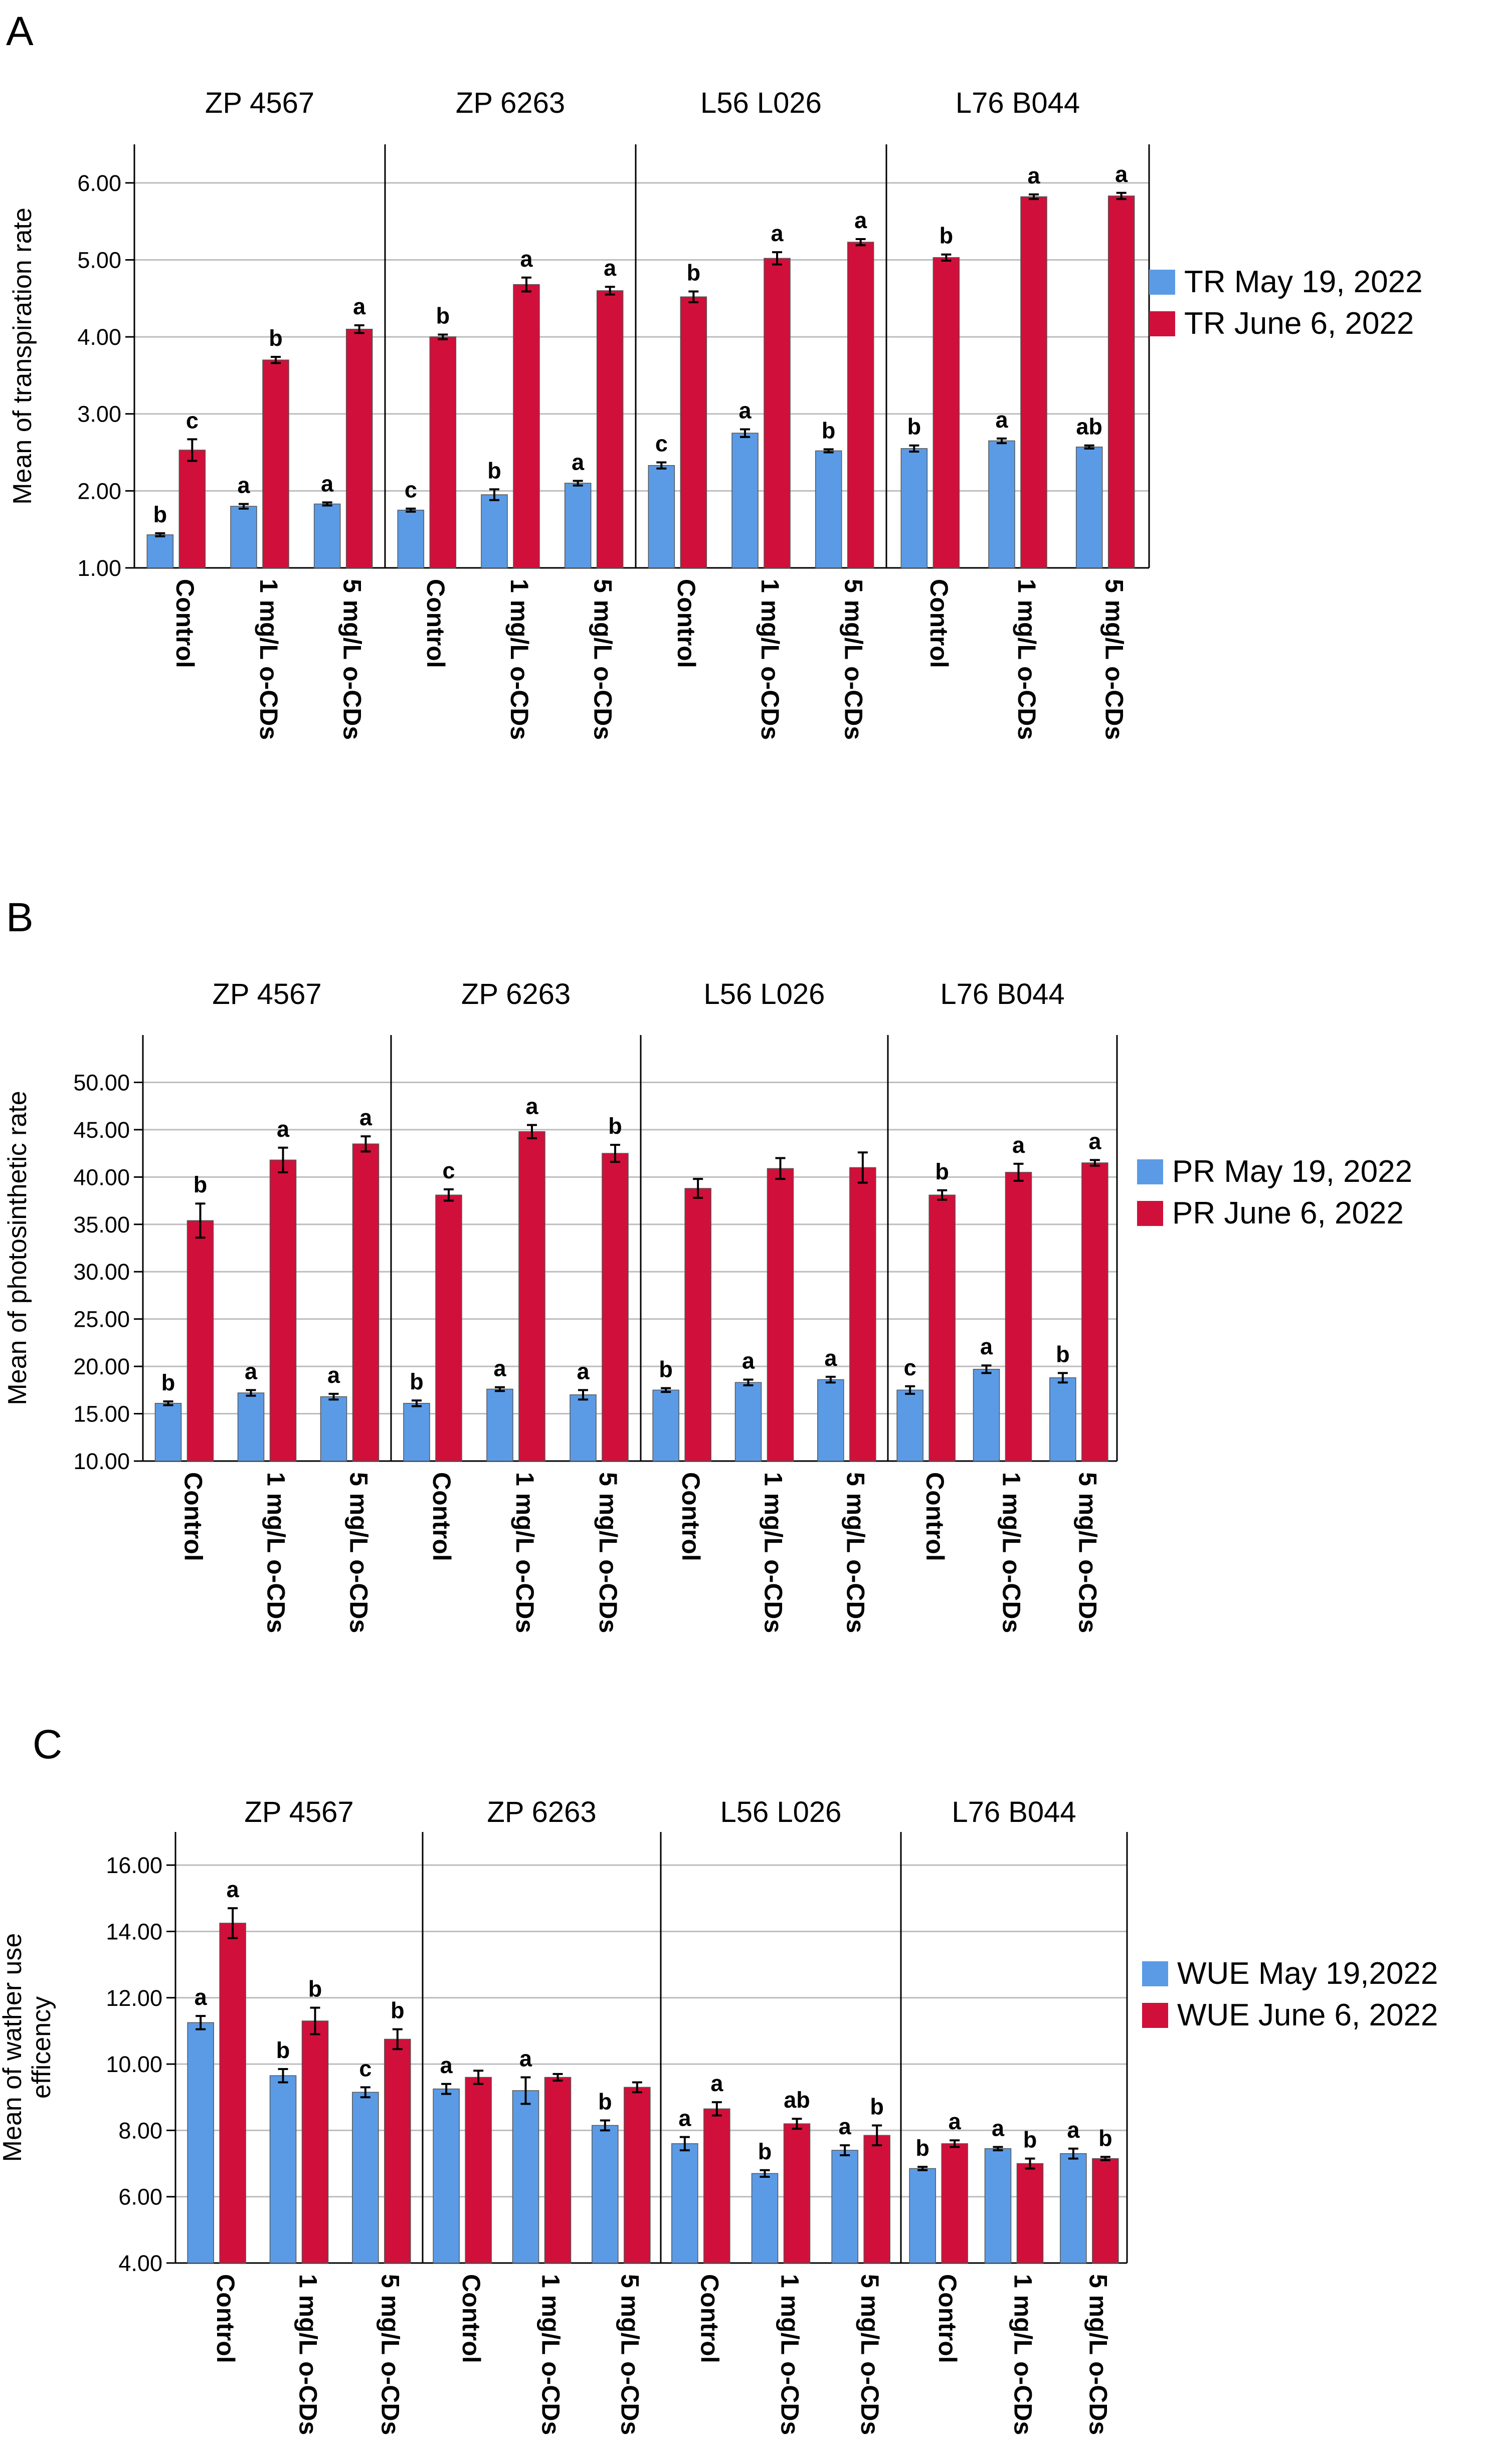 The image size is (1488, 2464). What do you see at coordinates (677, 464) in the screenshot?
I see `category-cluster: c b Control` at bounding box center [677, 464].